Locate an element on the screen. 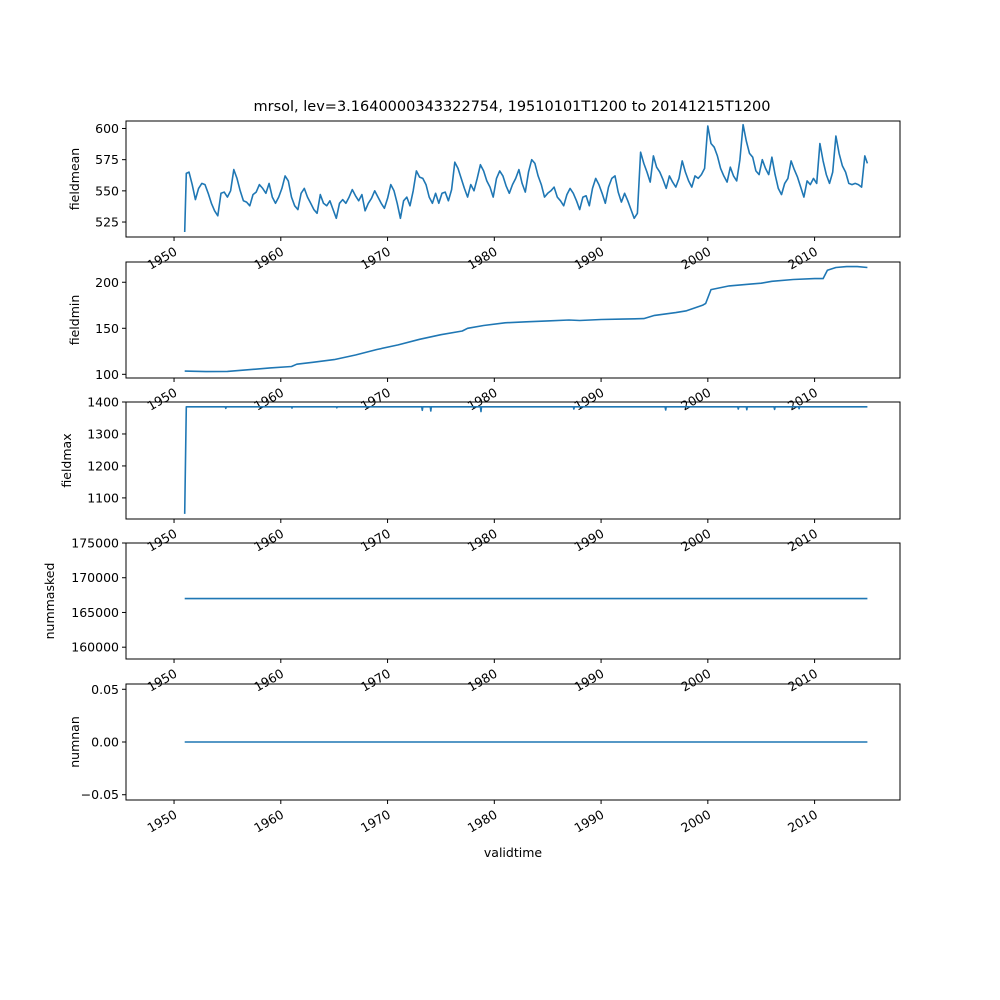 This screenshot has width=1000, height=1000. y-tick-label: 1400 is located at coordinates (103, 402).